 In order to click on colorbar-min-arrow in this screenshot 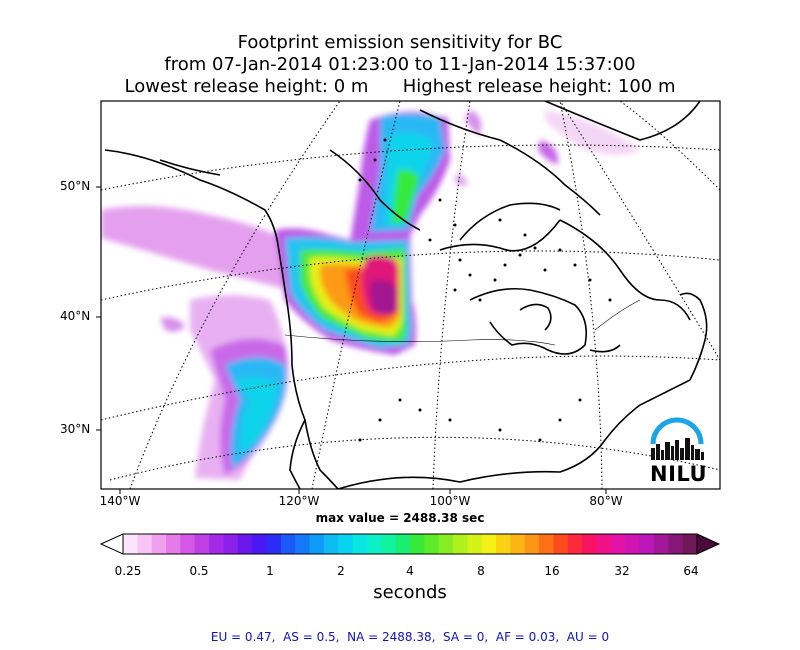, I will do `click(111, 544)`.